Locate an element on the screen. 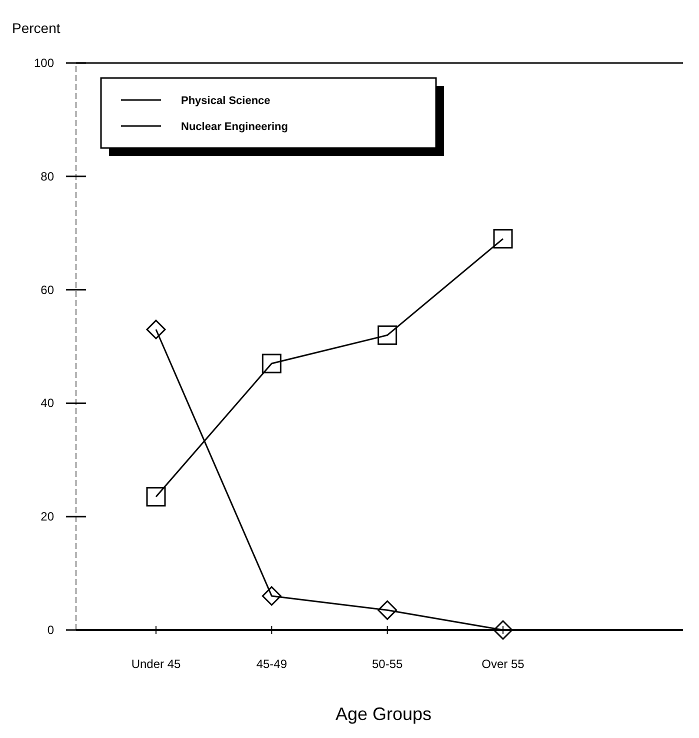 The width and height of the screenshot is (699, 738). y-tick-label: 80 is located at coordinates (47, 176).